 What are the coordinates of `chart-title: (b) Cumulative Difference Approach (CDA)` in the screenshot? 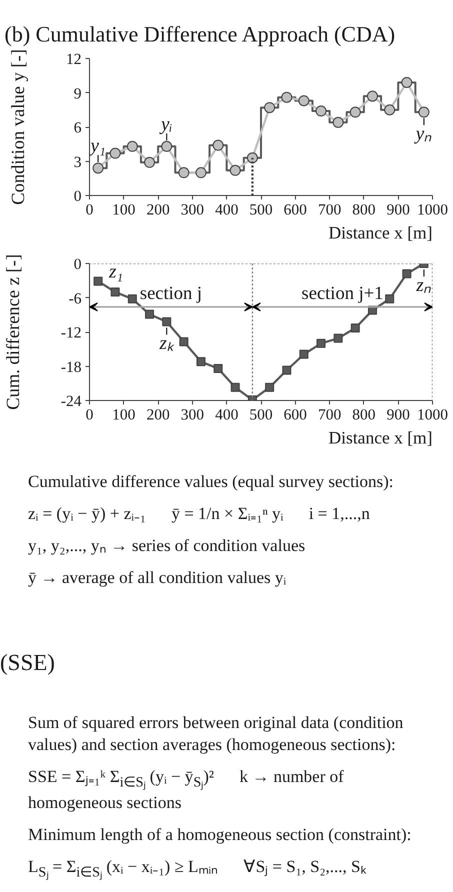 It's located at (200, 34).